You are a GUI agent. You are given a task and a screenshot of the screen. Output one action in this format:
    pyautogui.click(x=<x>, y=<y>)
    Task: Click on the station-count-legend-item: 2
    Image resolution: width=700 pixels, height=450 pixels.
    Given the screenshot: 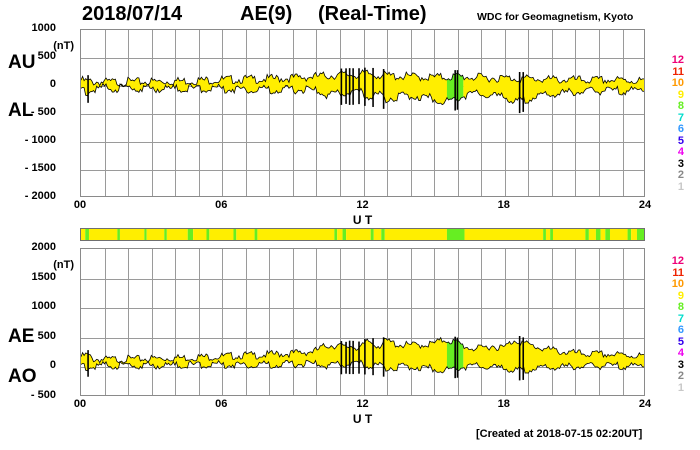 What is the action you would take?
    pyautogui.click(x=680, y=376)
    